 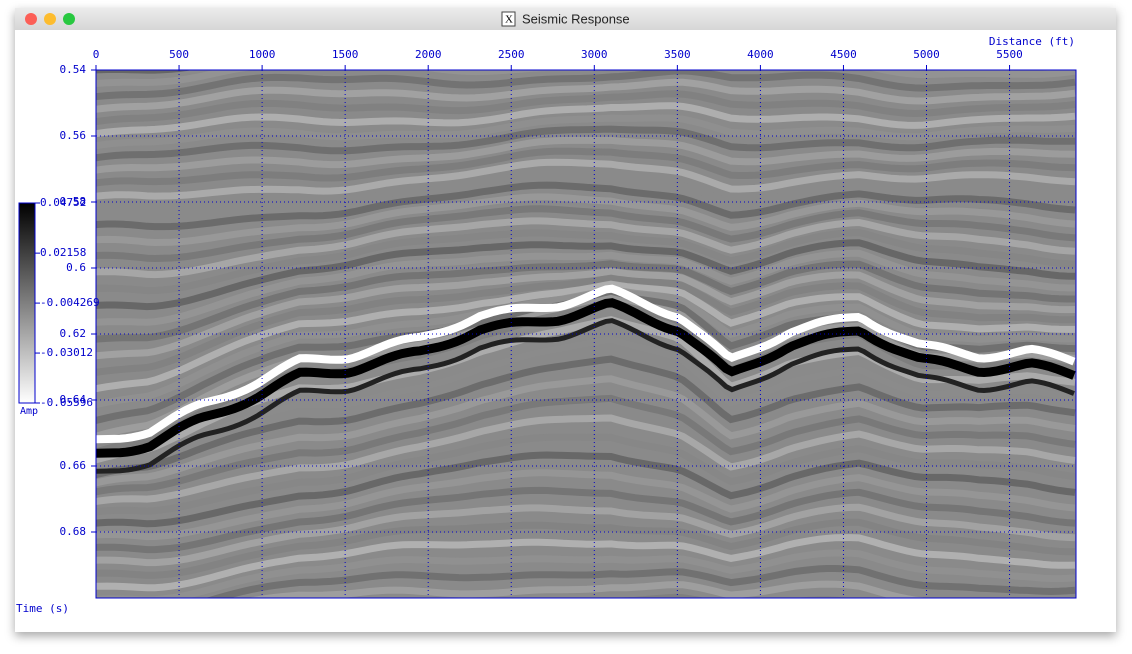 I want to click on y-tick-label: 0.58, so click(x=73, y=201).